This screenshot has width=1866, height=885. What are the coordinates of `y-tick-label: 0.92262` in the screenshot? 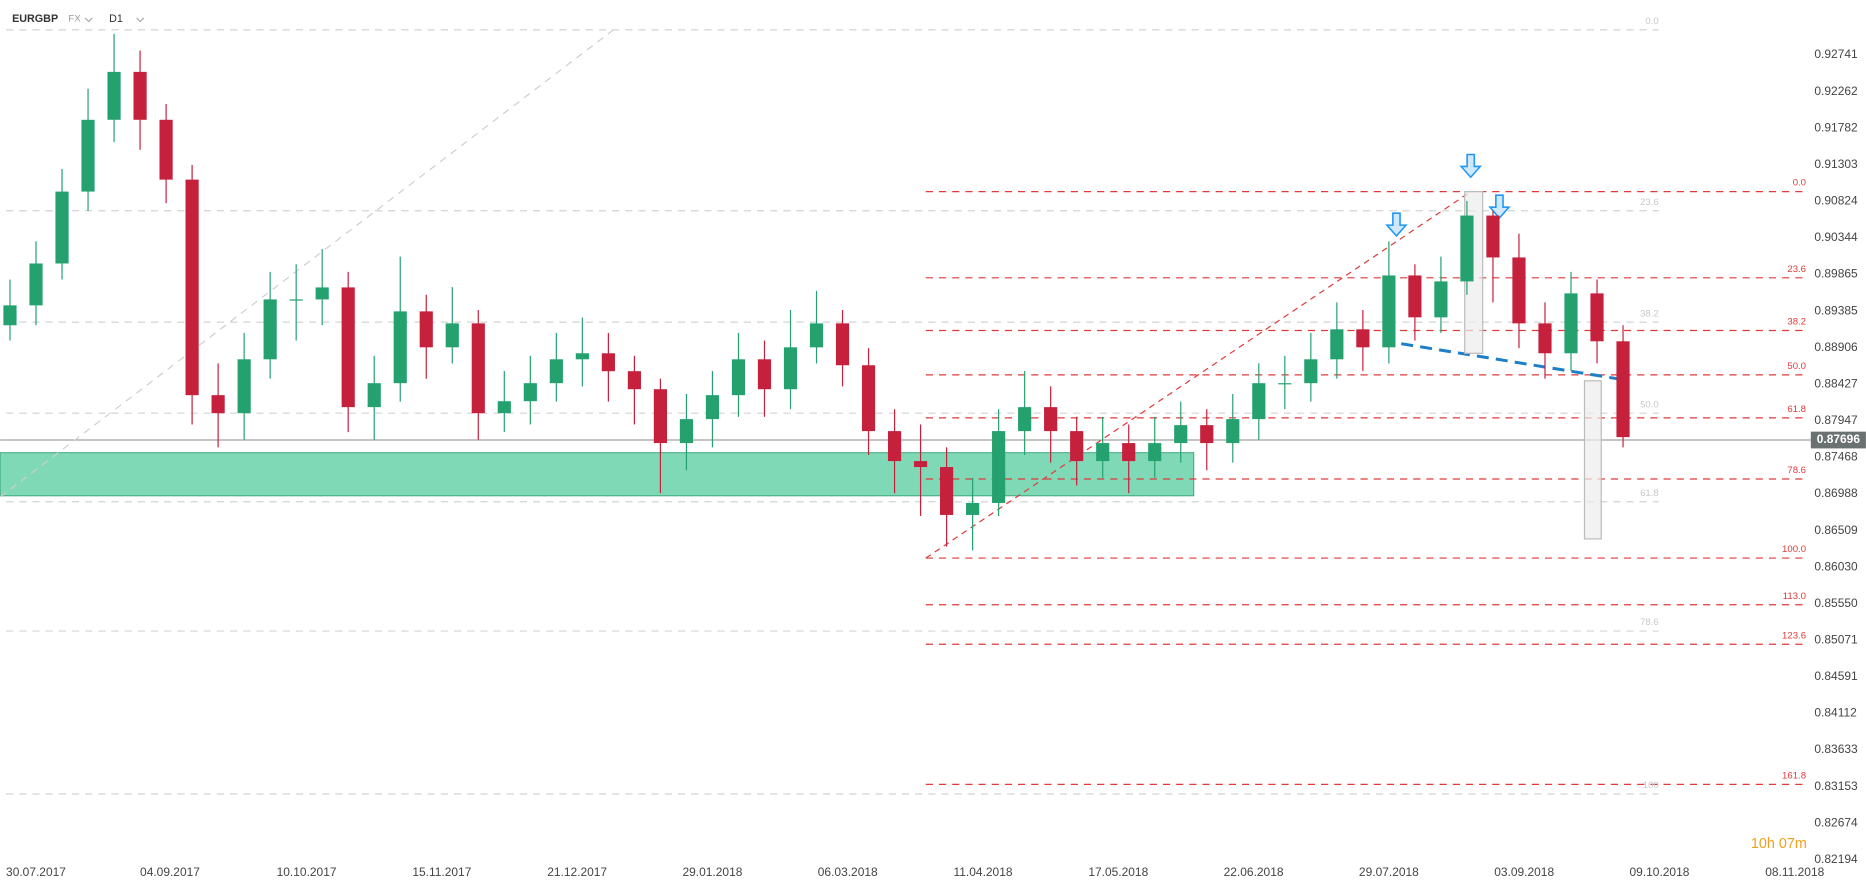 It's located at (1836, 91).